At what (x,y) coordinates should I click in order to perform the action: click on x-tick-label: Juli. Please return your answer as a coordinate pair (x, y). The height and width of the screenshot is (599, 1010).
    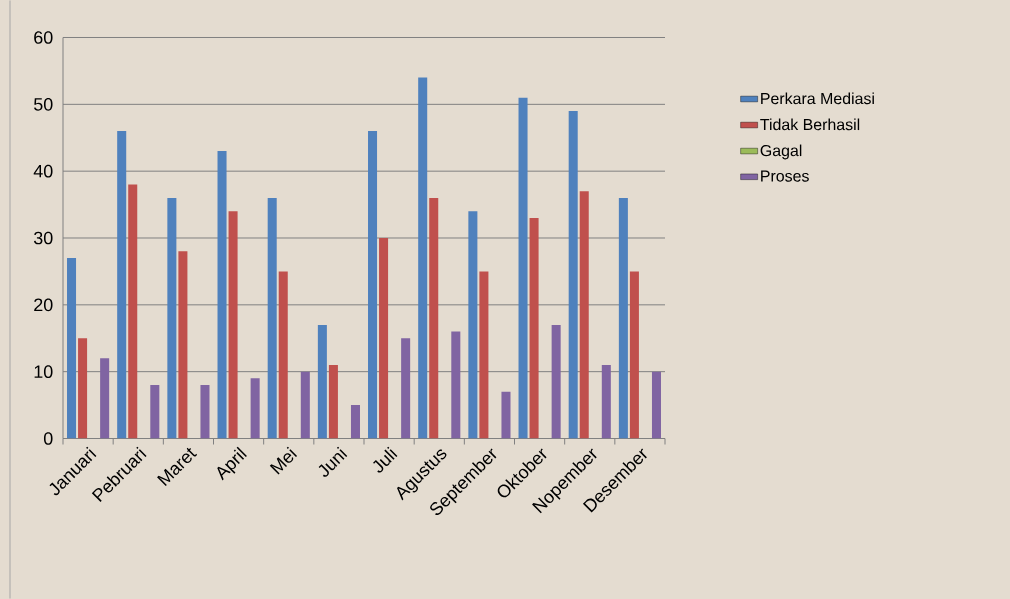
    Looking at the image, I should click on (385, 459).